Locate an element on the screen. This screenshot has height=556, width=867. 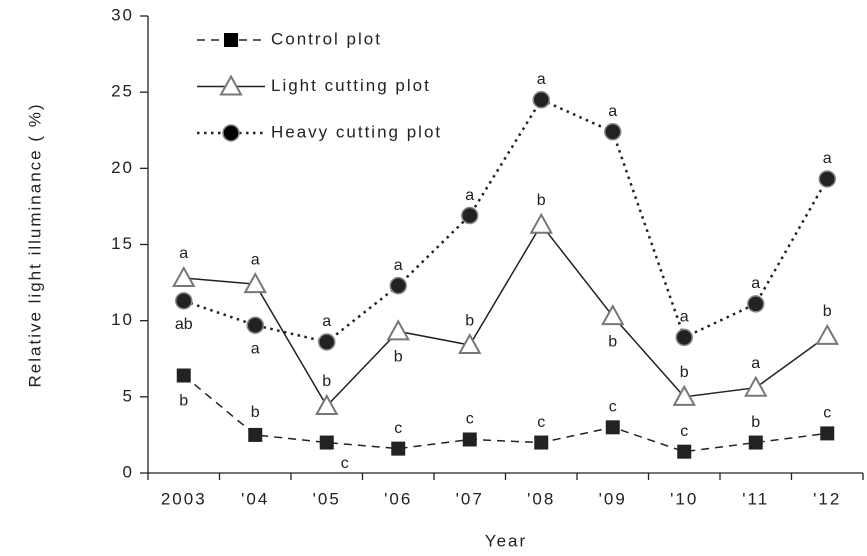
legend-label: Heavy cutting plot is located at coordinates (356, 131).